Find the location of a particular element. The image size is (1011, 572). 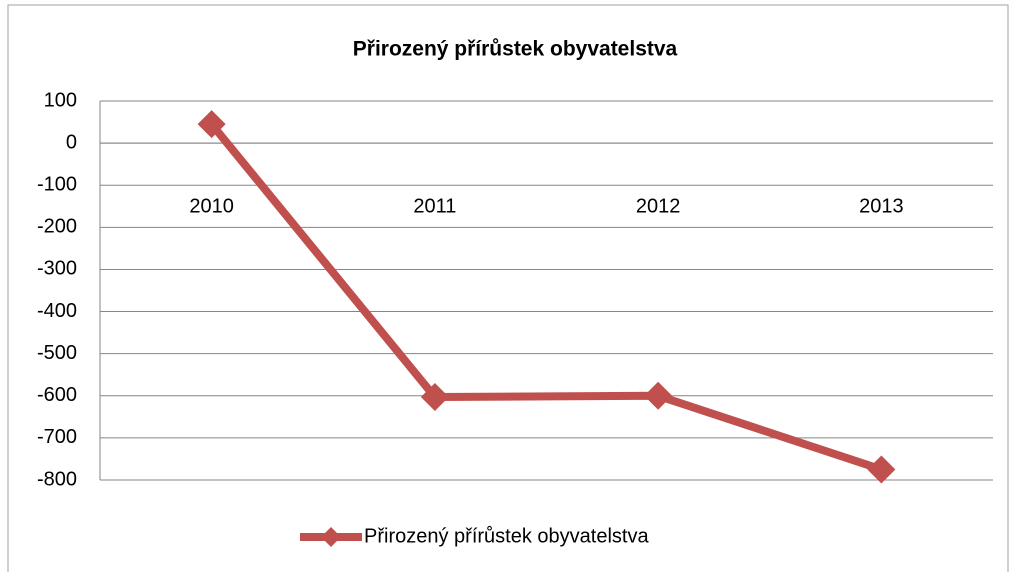

x-tick-label: 2012 is located at coordinates (658, 206).